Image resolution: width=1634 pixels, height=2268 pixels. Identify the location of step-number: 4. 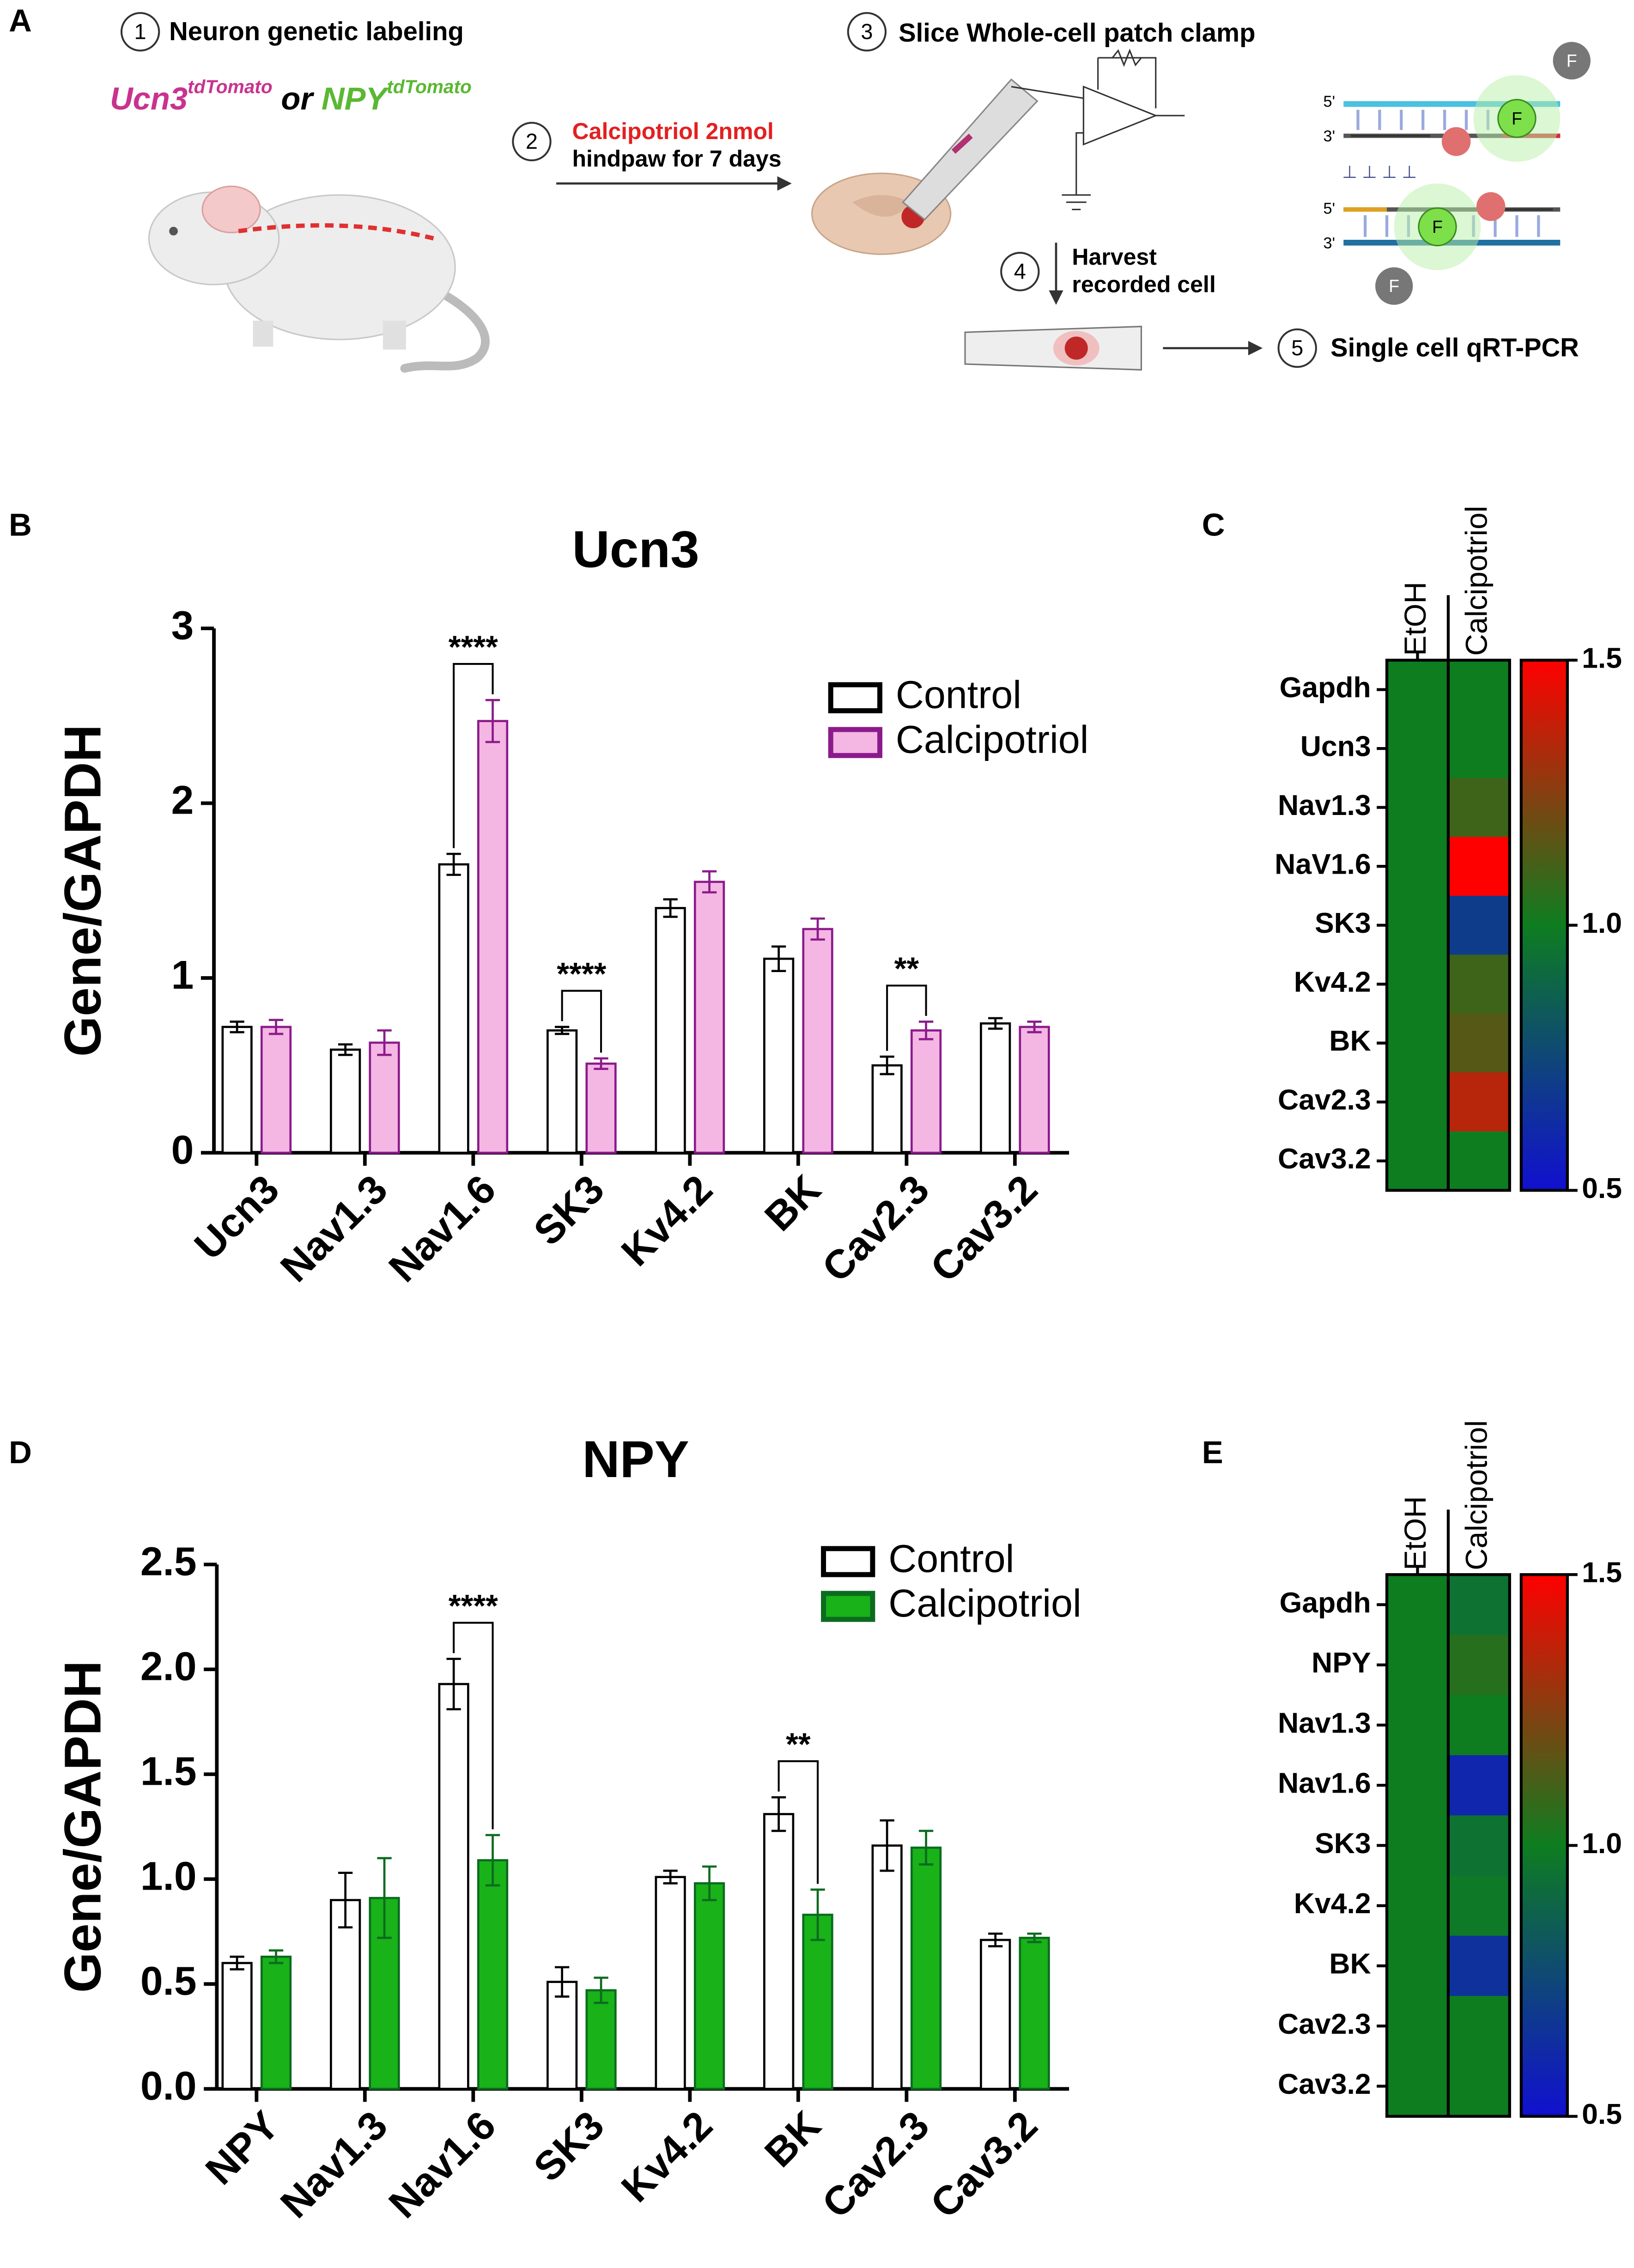
(1020, 271).